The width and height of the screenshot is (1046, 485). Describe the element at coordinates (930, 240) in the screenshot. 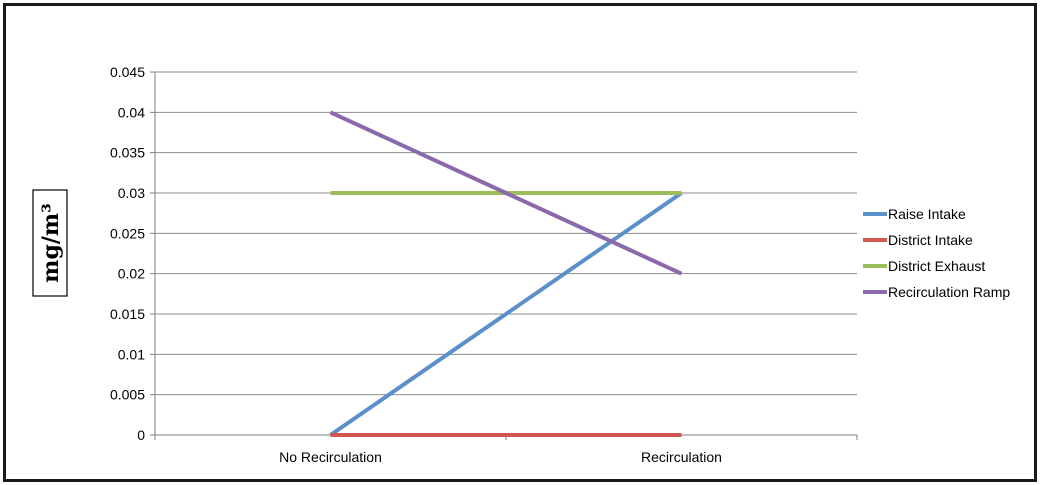

I see `legend-label: District Intake` at that location.